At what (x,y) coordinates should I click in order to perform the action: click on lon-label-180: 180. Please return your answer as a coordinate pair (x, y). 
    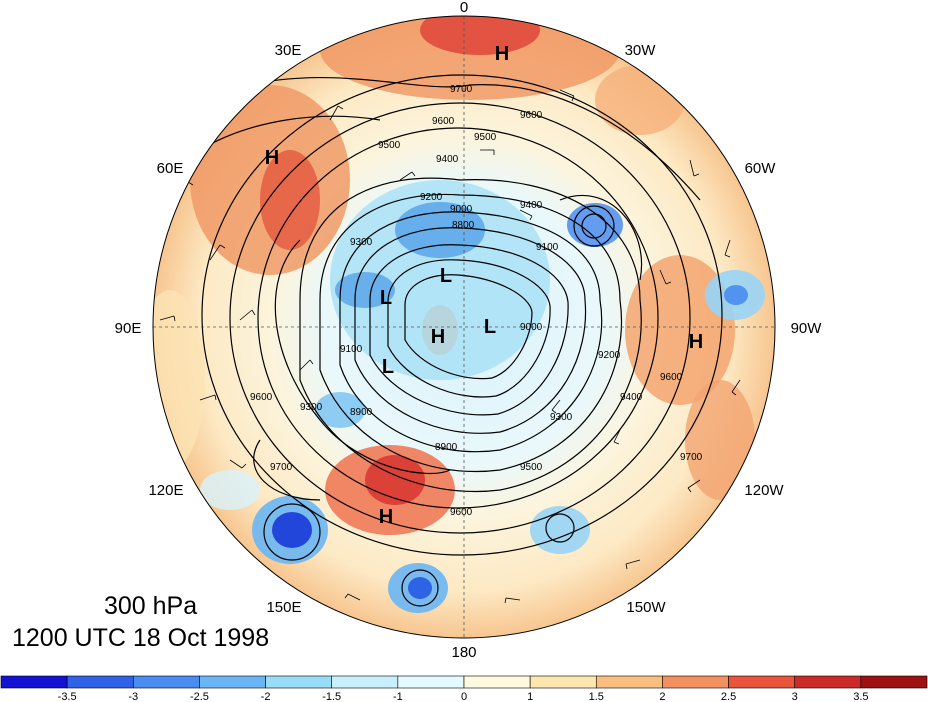
    Looking at the image, I should click on (463, 652).